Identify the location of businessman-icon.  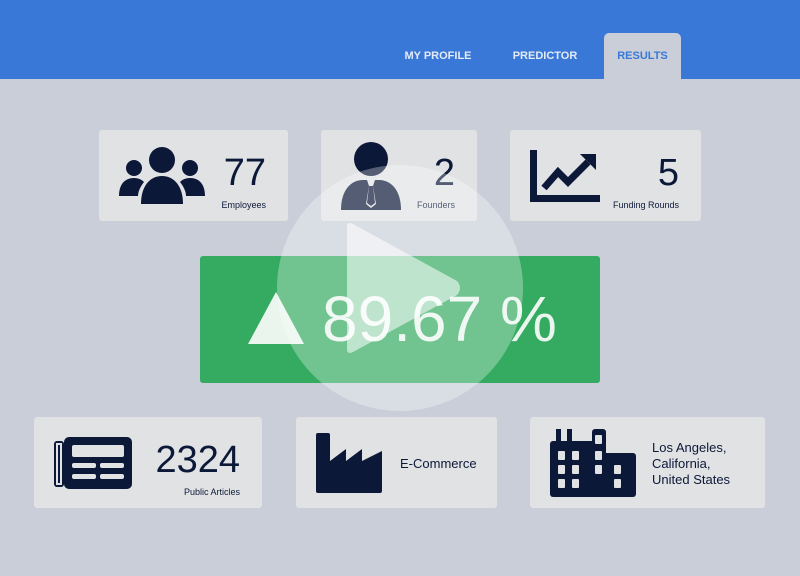
(371, 176).